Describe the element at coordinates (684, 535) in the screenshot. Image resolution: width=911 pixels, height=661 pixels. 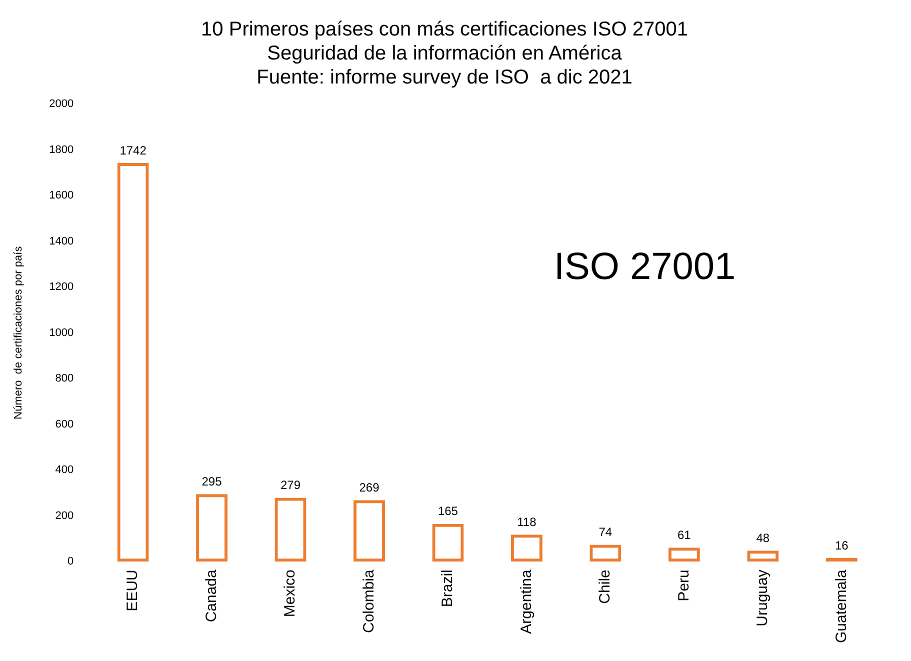
I see `data-label: 61` at that location.